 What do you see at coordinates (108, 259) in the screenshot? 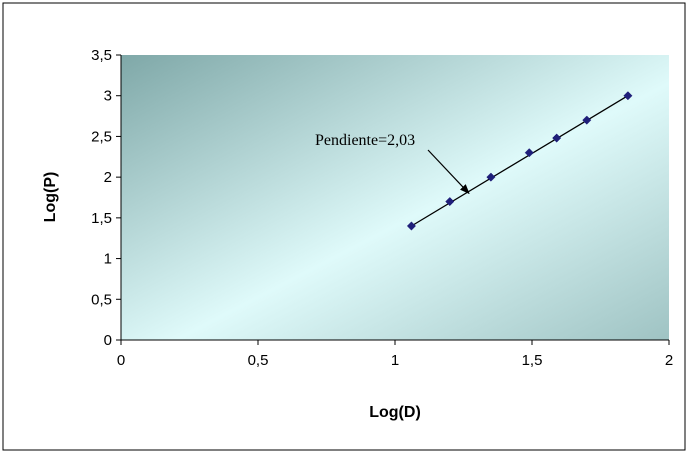
I see `y-tick-label: 1` at bounding box center [108, 259].